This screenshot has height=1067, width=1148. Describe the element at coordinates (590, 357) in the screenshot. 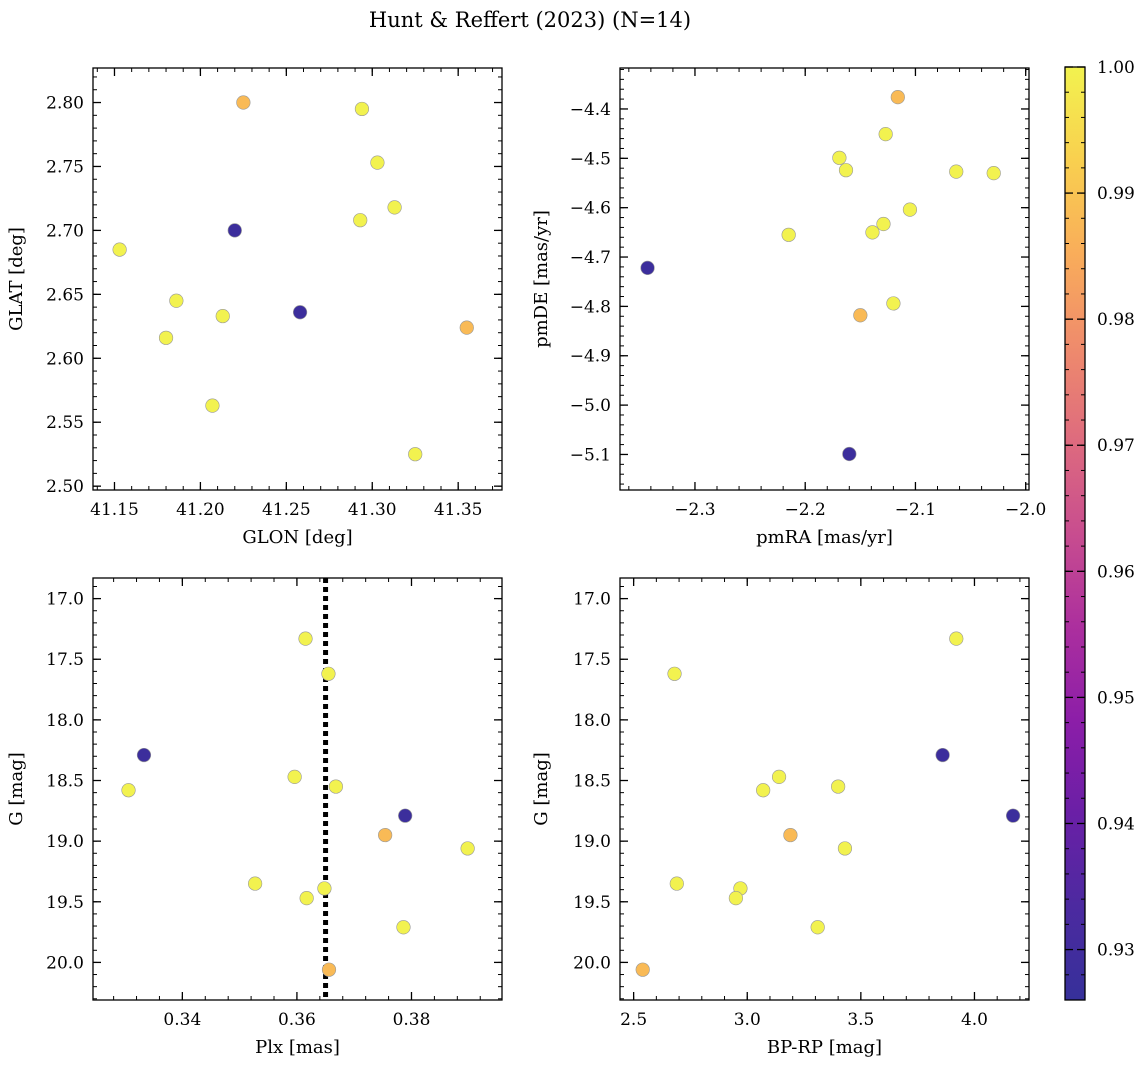

I see `y-tick-label: −4.9` at that location.